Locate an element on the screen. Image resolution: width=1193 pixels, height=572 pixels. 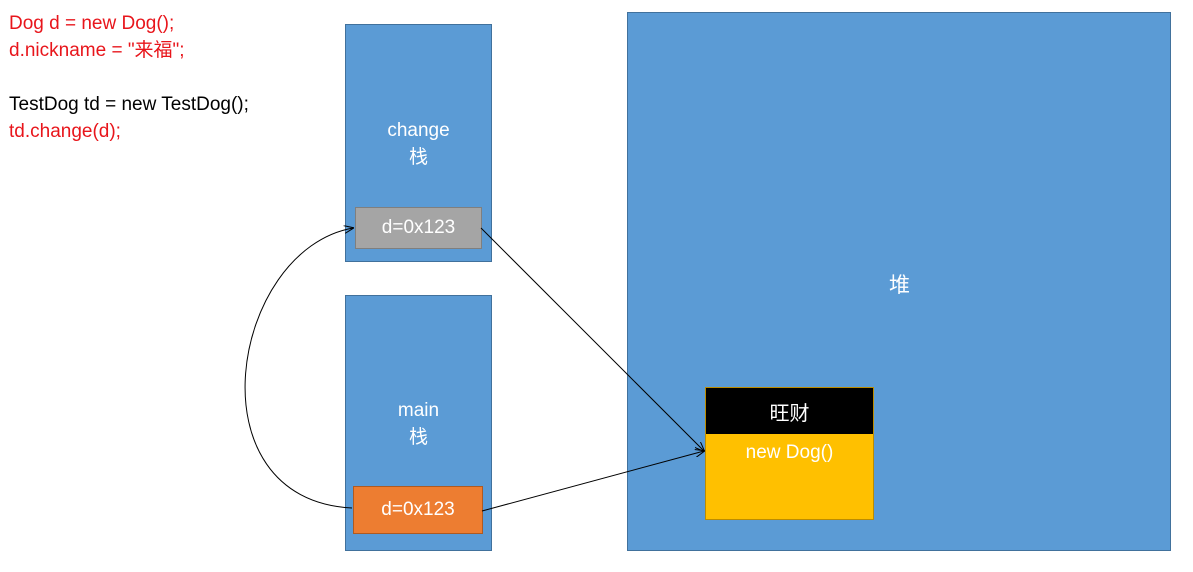
main-stack-name: main is located at coordinates (418, 410).